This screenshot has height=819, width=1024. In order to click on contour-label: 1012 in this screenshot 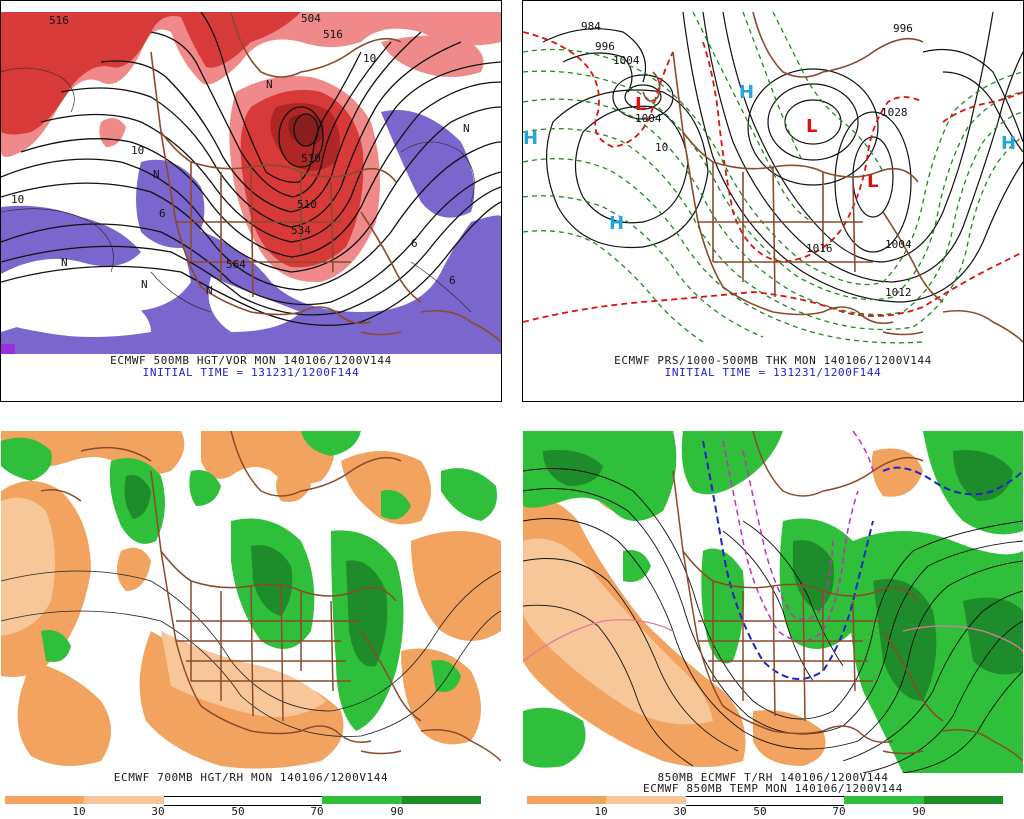, I will do `click(898, 292)`.